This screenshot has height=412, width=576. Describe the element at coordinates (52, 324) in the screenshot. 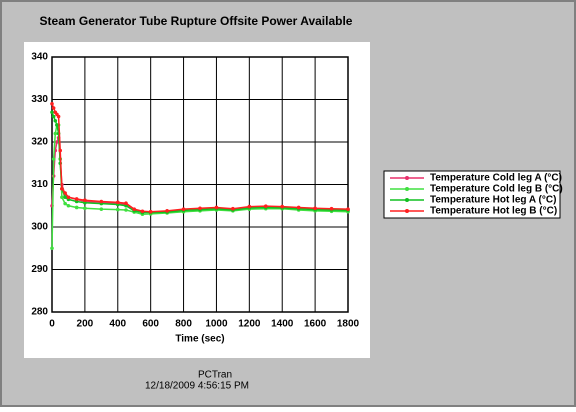

I see `x-tick-label: 0` at that location.